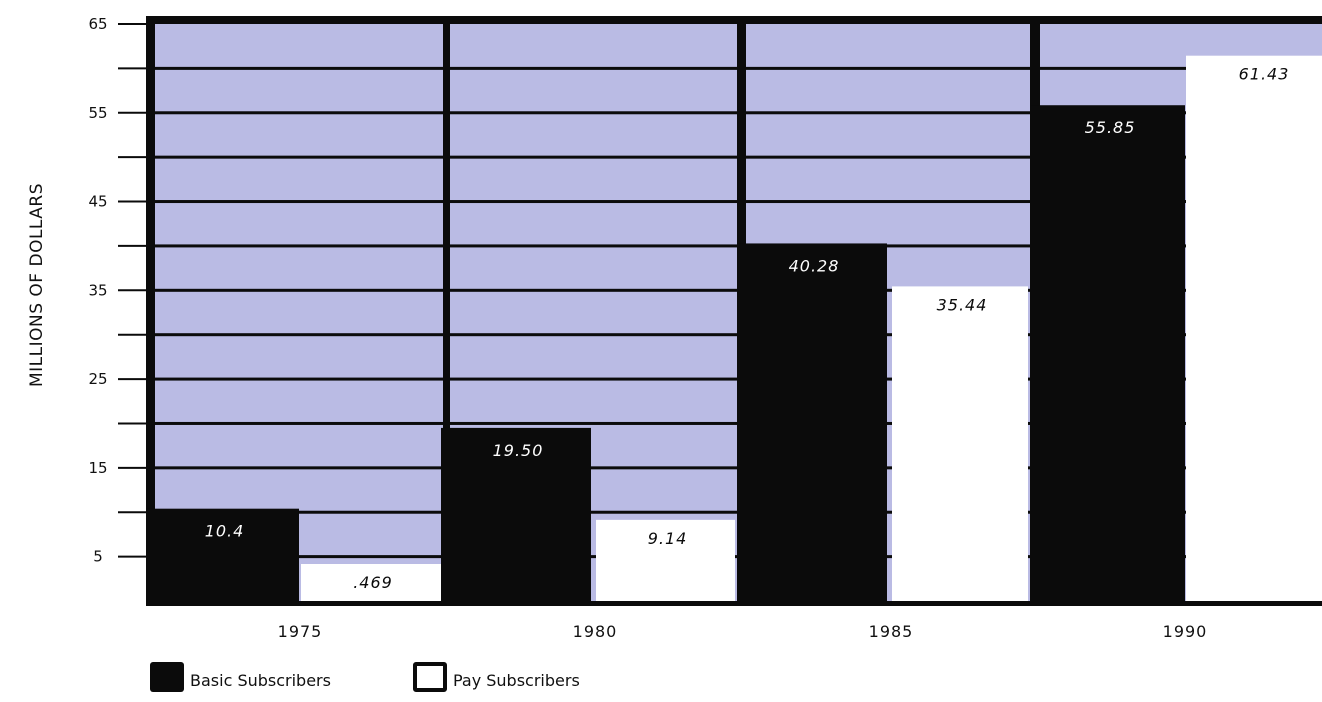 Image resolution: width=1322 pixels, height=702 pixels. What do you see at coordinates (37, 285) in the screenshot?
I see `y-axis-title: MILLIONS OF DOLLARS` at bounding box center [37, 285].